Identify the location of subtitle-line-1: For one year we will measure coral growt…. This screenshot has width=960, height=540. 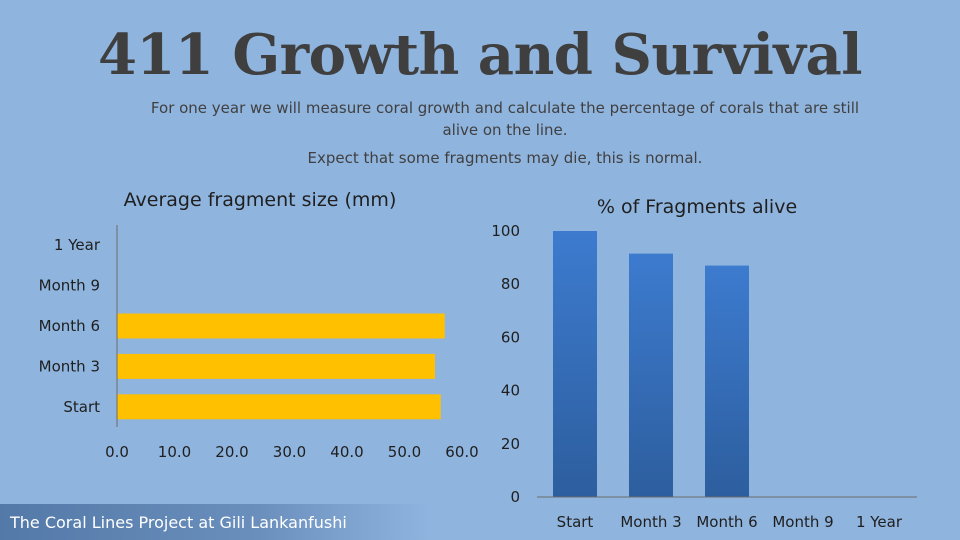
(505, 119).